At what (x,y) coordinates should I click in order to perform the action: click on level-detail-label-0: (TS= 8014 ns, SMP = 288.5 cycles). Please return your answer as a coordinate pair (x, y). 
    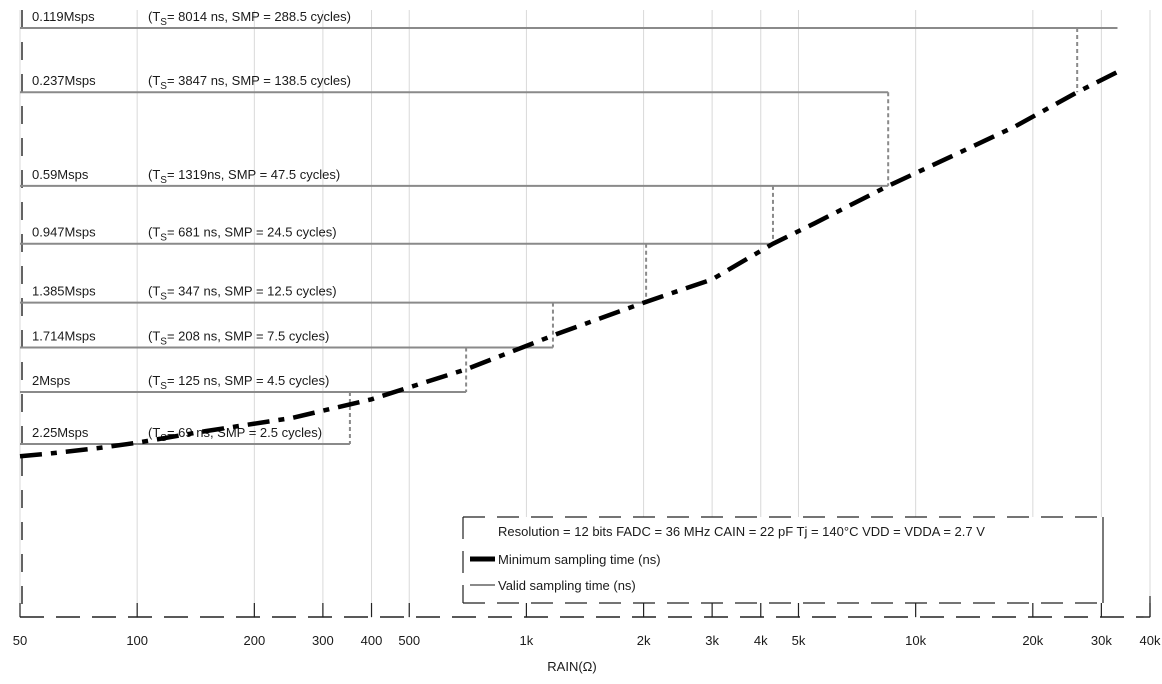
    Looking at the image, I should click on (249, 18).